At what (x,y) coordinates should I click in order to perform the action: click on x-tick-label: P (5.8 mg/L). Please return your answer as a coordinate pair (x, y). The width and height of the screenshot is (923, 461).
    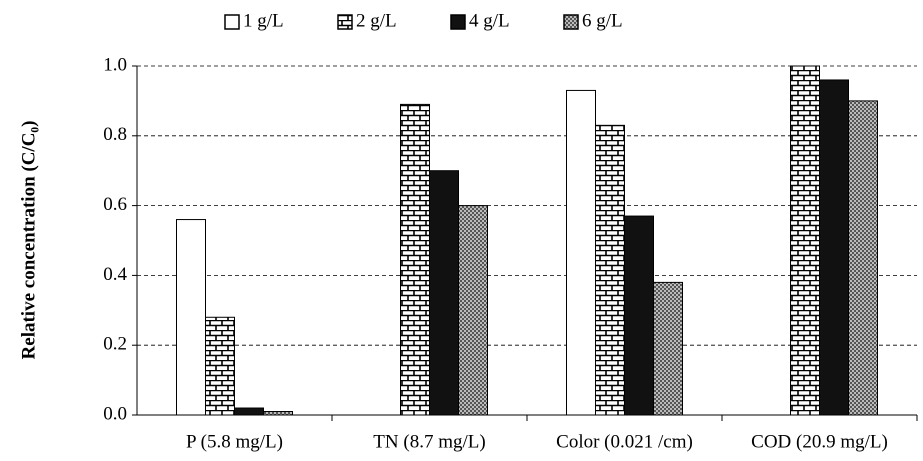
    Looking at the image, I should click on (234, 441).